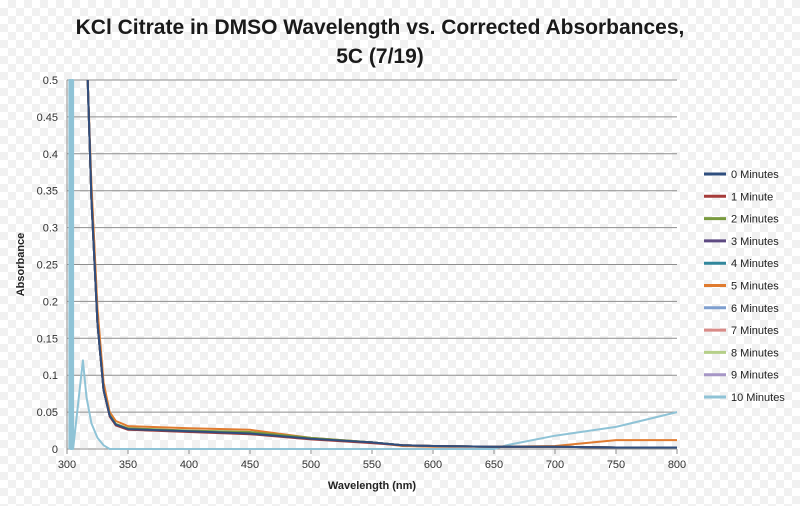 The image size is (800, 506). Describe the element at coordinates (380, 56) in the screenshot. I see `chart-title-line-2: 5C (7/19)` at that location.